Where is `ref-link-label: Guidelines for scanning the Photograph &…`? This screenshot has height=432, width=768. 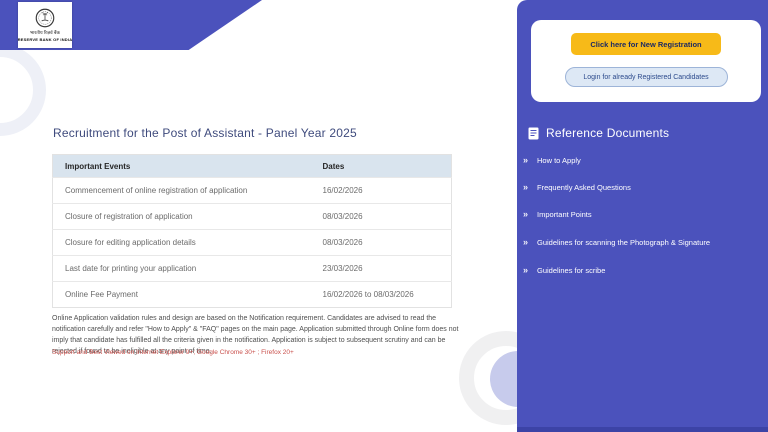 ref-link-label: Guidelines for scanning the Photograph &… is located at coordinates (624, 242).